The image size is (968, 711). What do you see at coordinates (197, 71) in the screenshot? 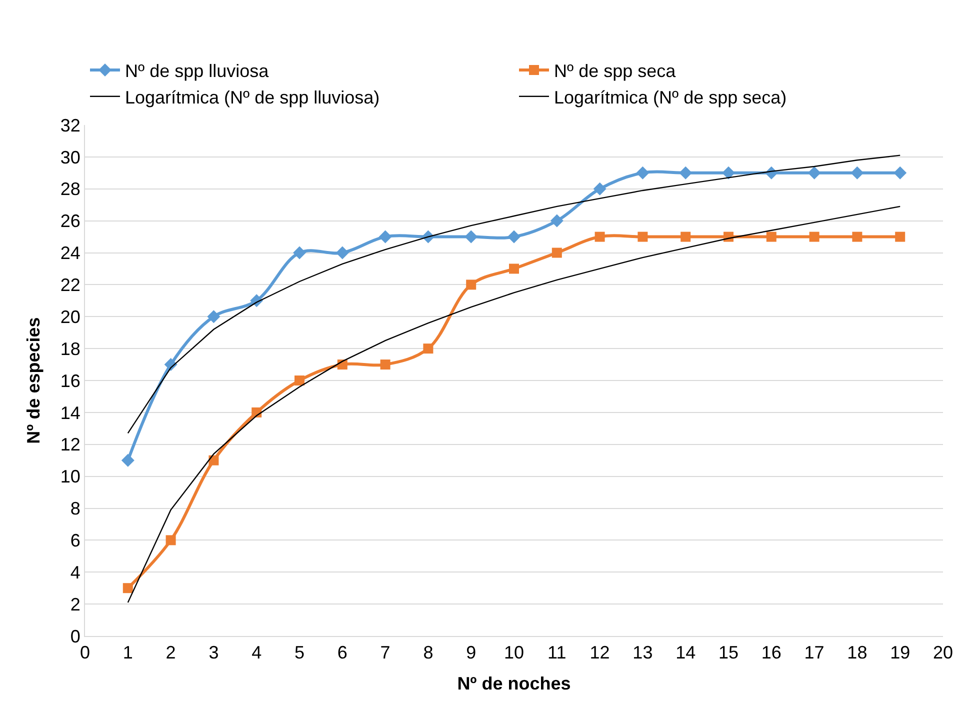
I see `legend-label: Nº de spp lluviosa` at bounding box center [197, 71].